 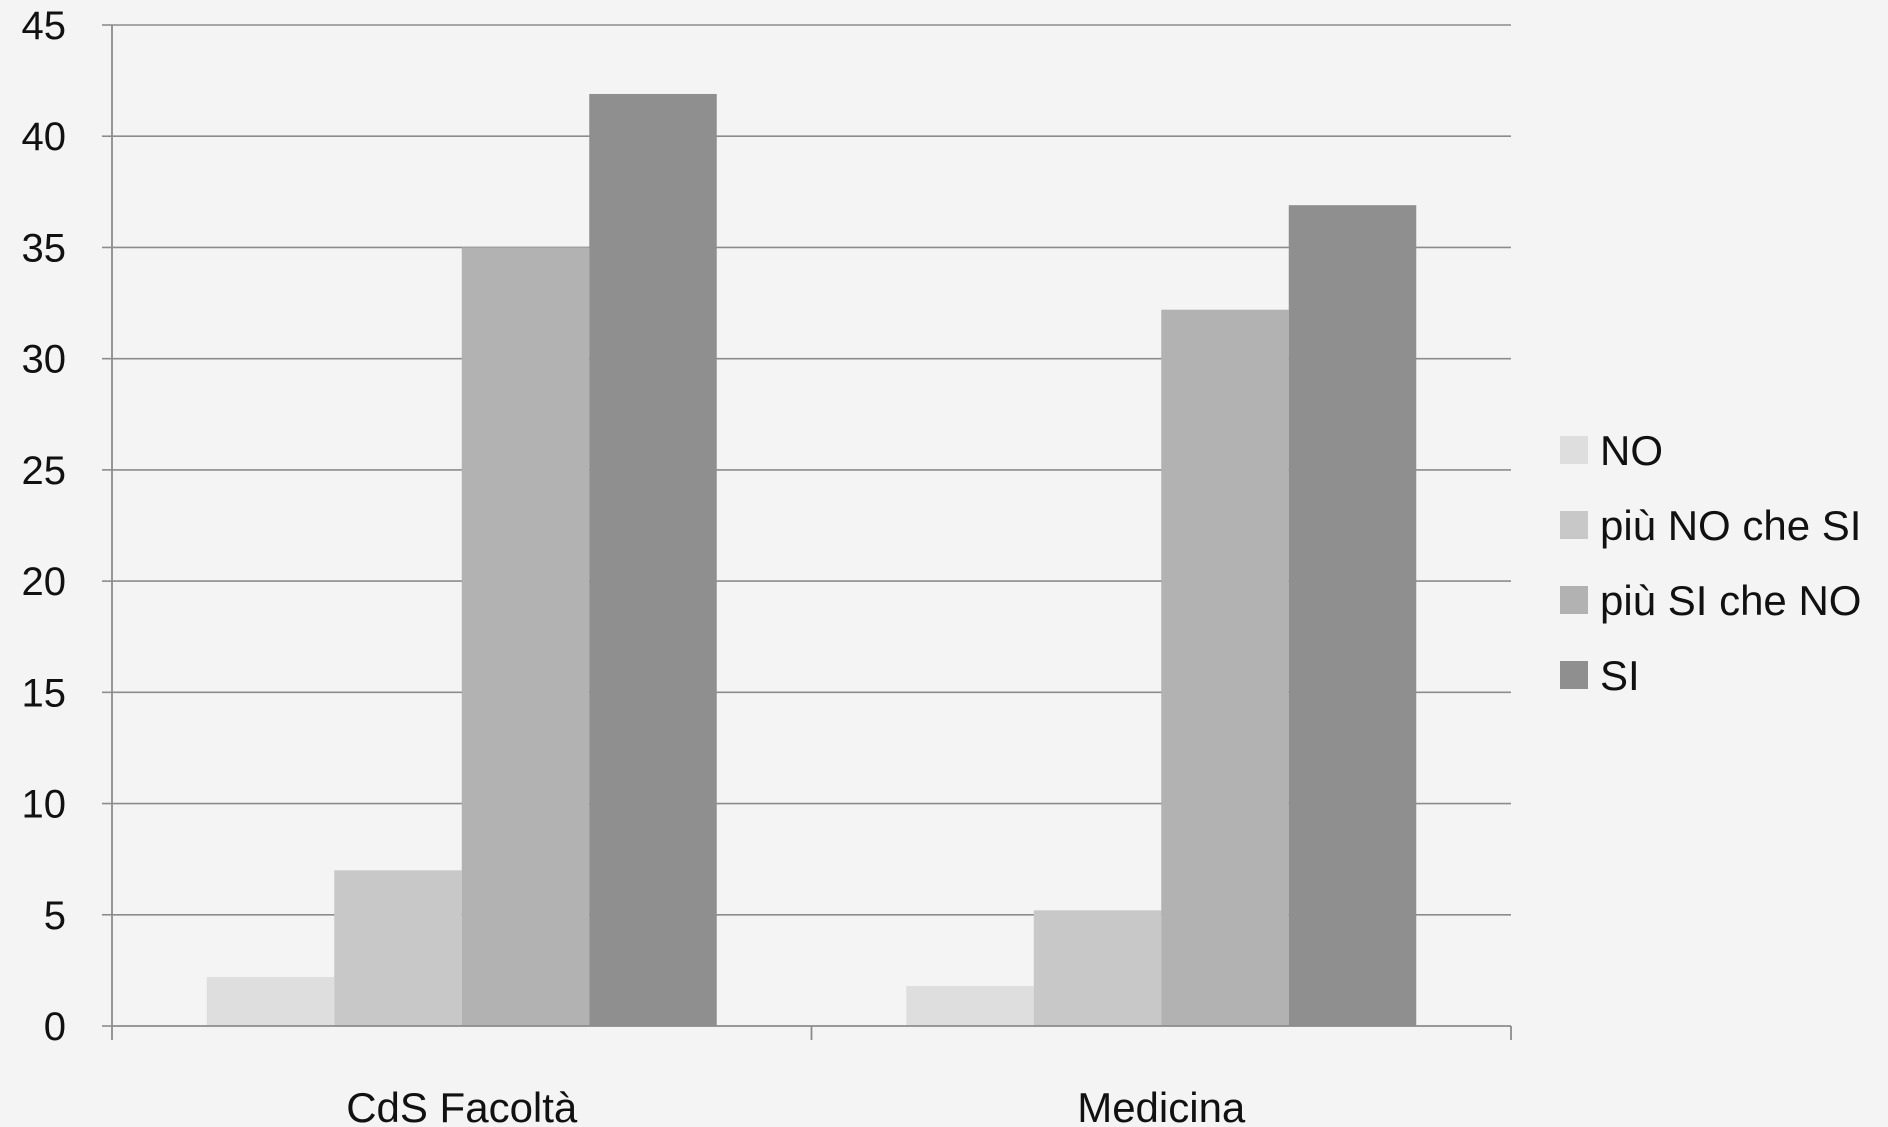 What do you see at coordinates (44, 471) in the screenshot?
I see `y-tick-label: 25` at bounding box center [44, 471].